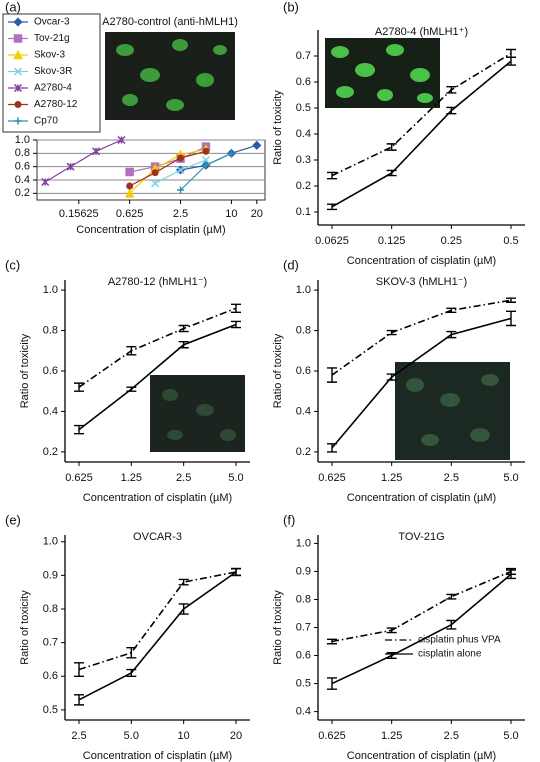 Image resolution: width=540 pixels, height=762 pixels. What do you see at coordinates (184, 736) in the screenshot?
I see `x-tick-label: 10` at bounding box center [184, 736].